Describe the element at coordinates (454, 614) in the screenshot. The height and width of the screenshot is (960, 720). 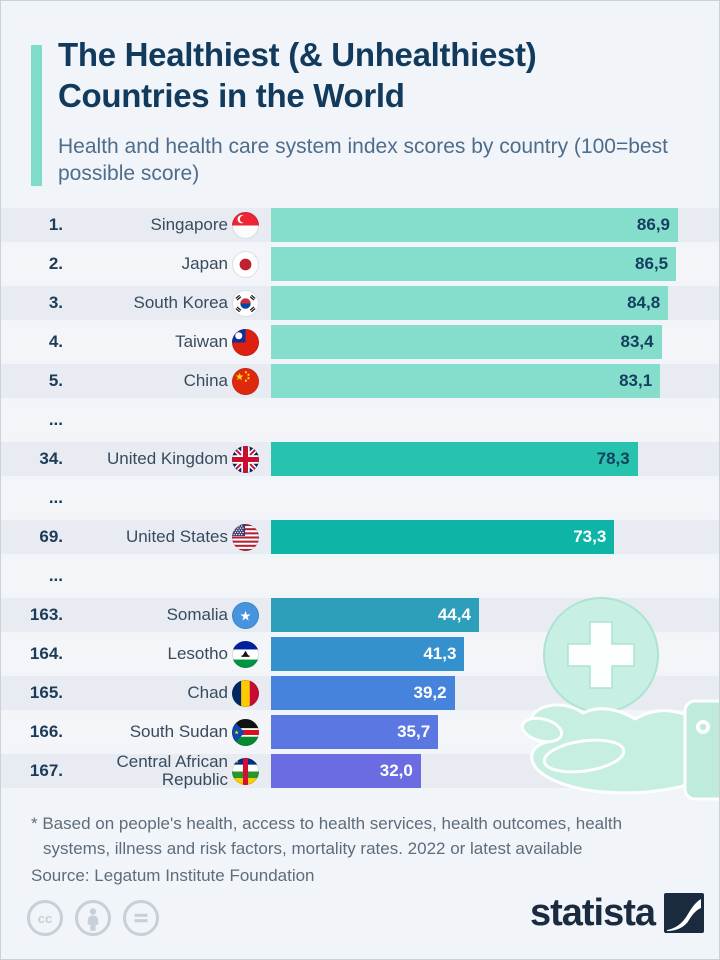
I see `value-label: 44,4` at that location.